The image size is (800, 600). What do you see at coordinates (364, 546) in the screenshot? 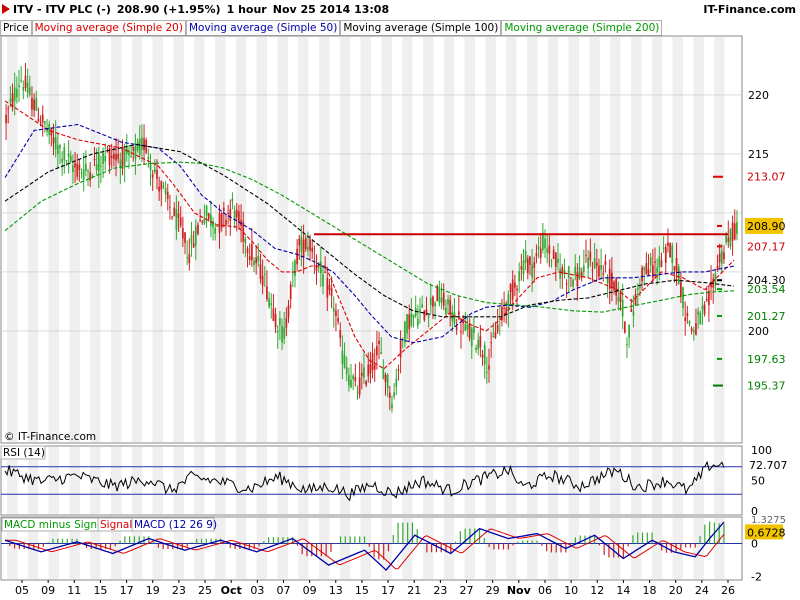
I see `macd-line` at bounding box center [364, 546].